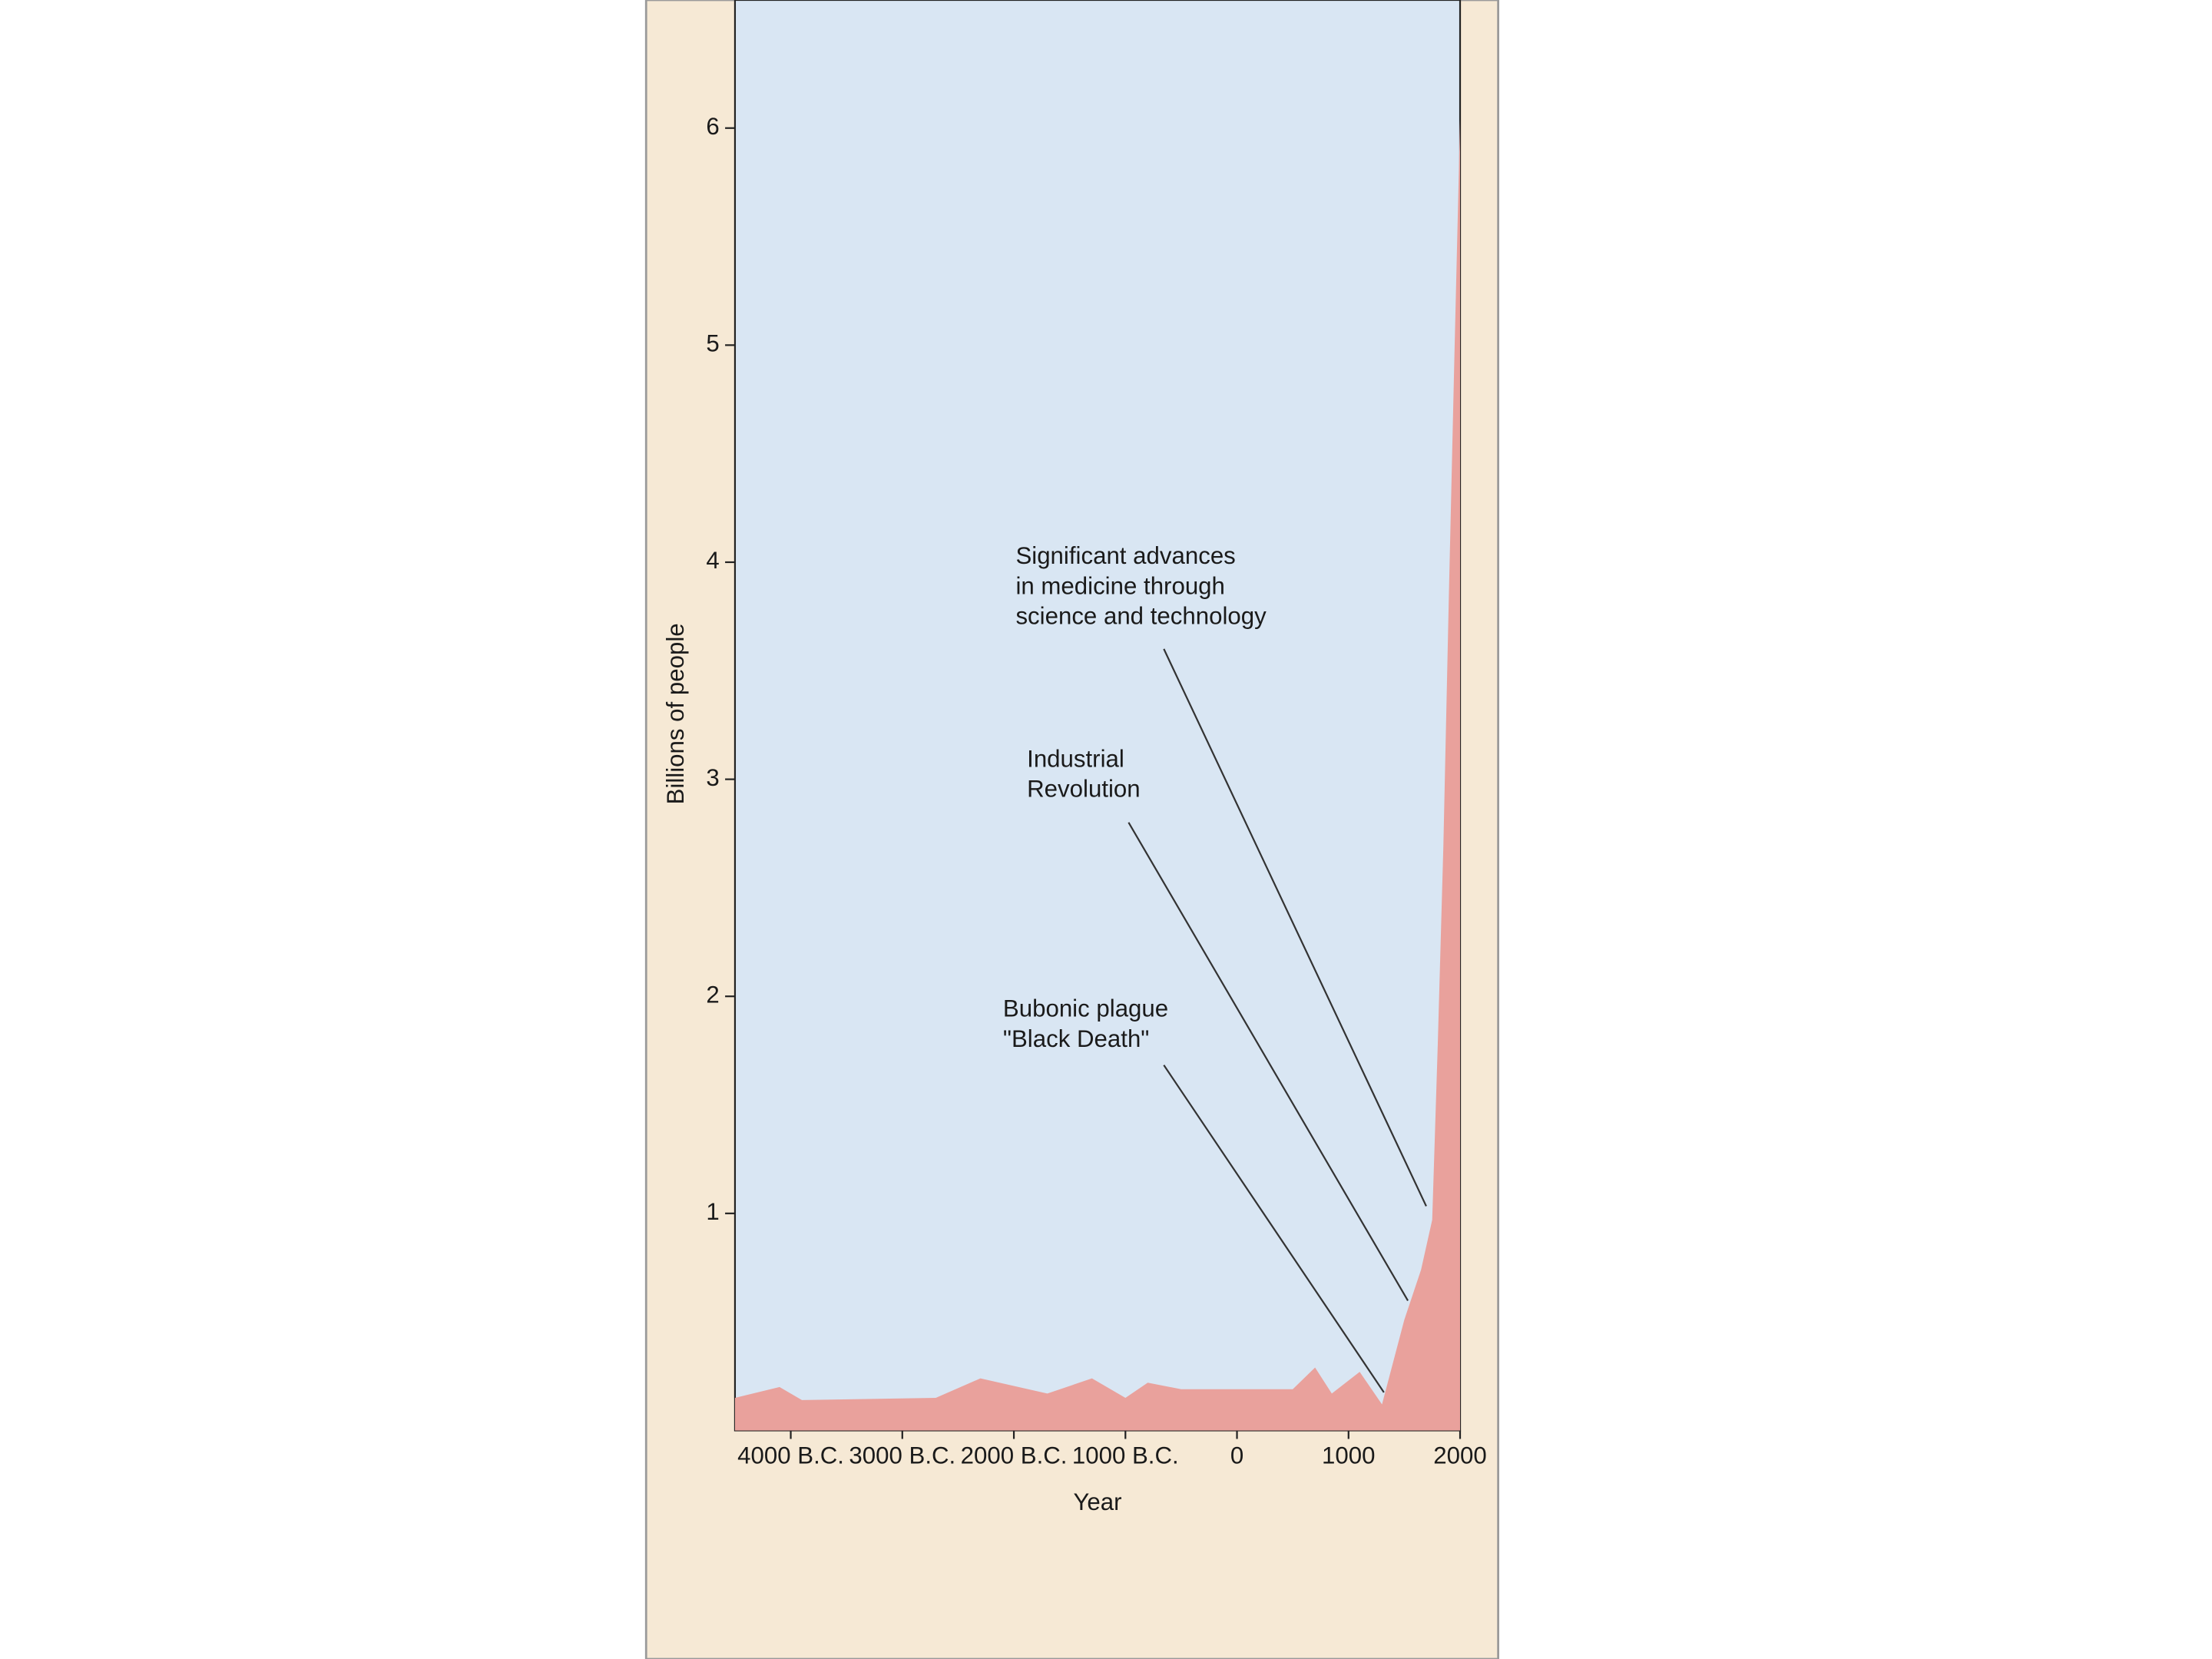 This screenshot has width=2212, height=1659. Describe the element at coordinates (1348, 1456) in the screenshot. I see `x-tick-label: 1000` at that location.